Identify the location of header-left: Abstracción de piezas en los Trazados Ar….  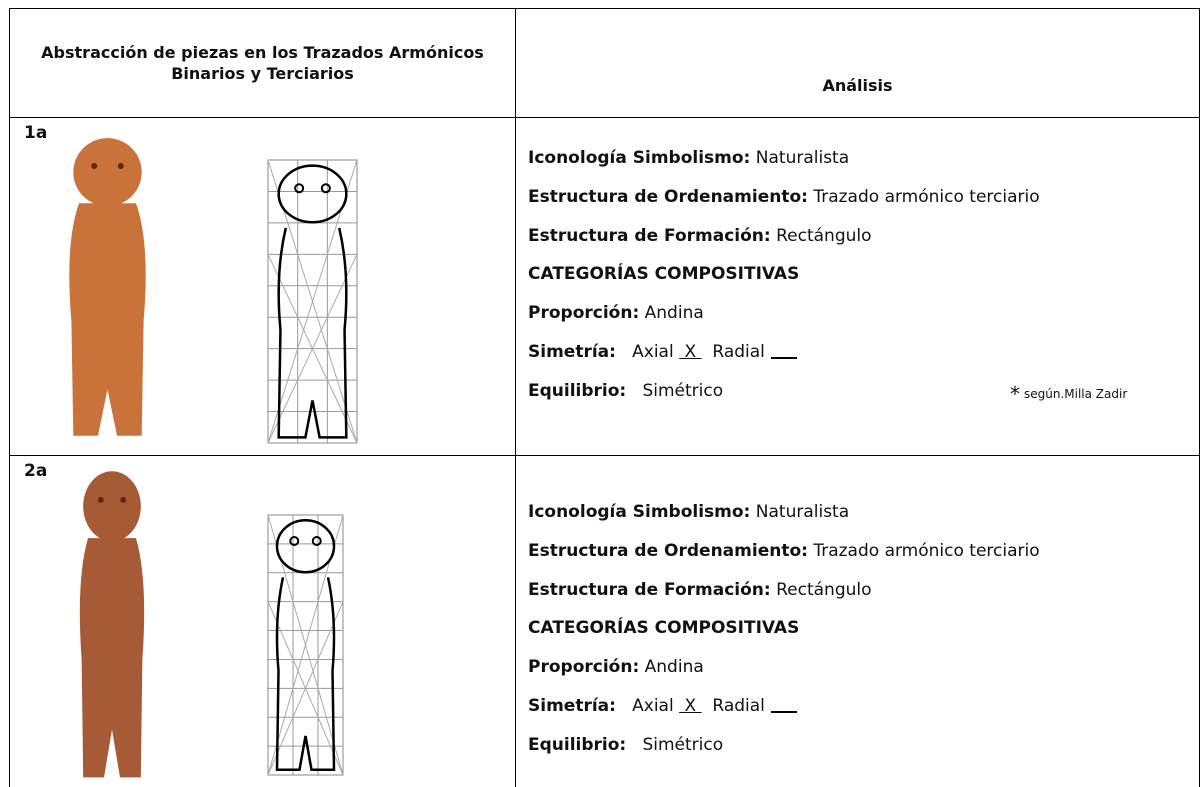
(262, 63).